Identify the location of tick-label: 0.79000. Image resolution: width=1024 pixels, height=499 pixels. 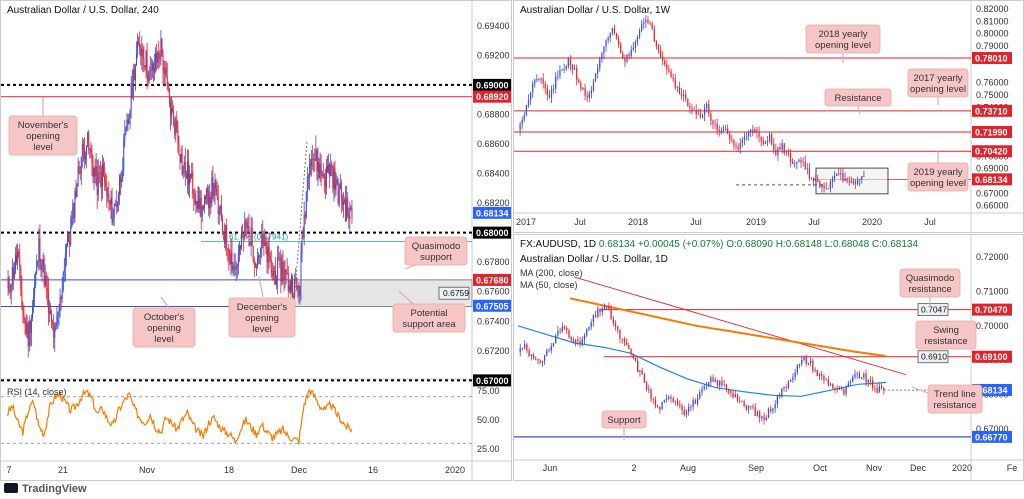
(992, 46).